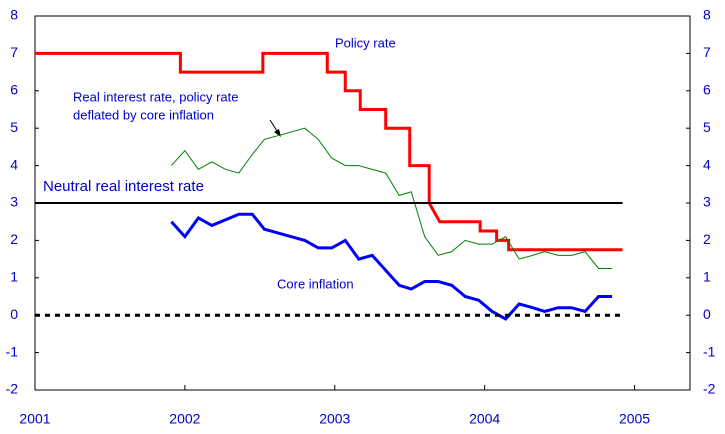 The image size is (725, 434). Describe the element at coordinates (14, 239) in the screenshot. I see `y-tick-label: 2` at that location.